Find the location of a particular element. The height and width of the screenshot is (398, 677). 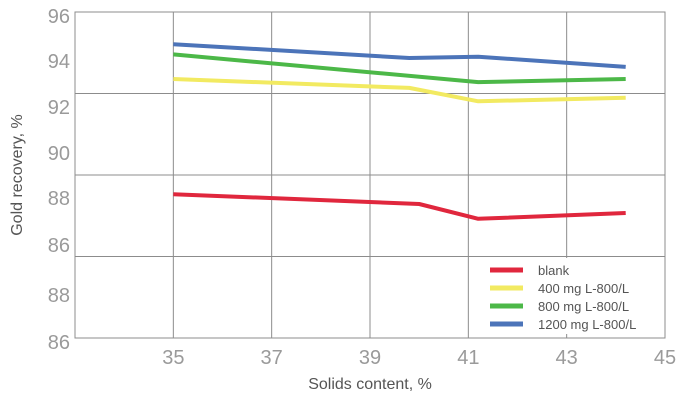

x-tick-label: 41 is located at coordinates (468, 358).